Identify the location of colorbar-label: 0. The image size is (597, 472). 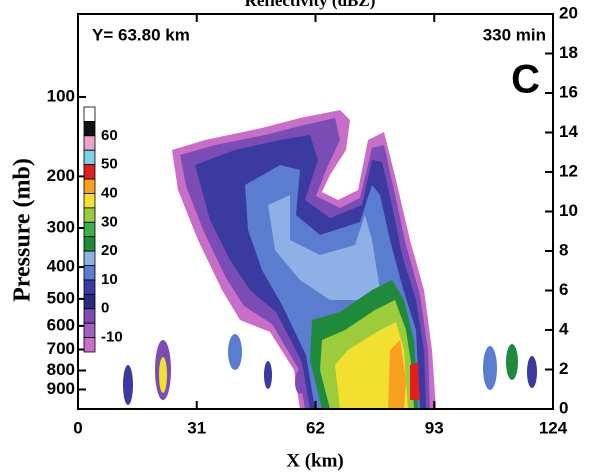
(105, 308).